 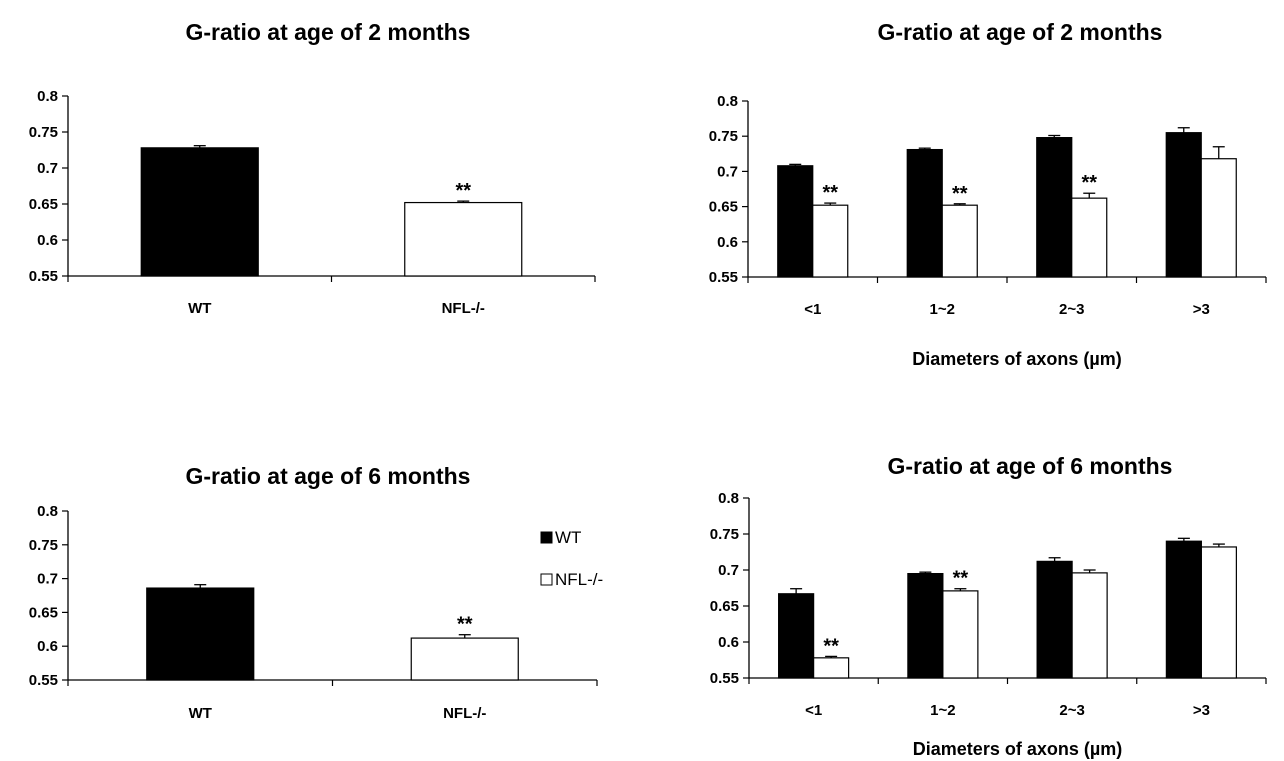 What do you see at coordinates (571, 558) in the screenshot?
I see `legend: WT NFL-/-` at bounding box center [571, 558].